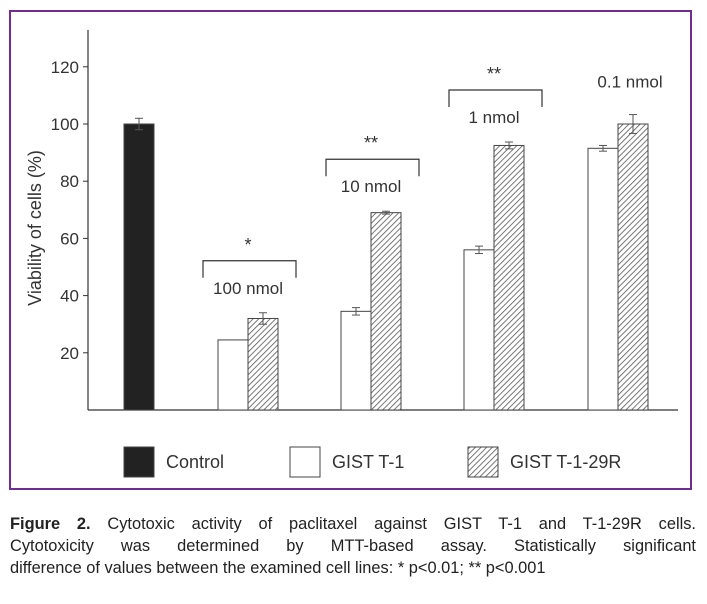 The height and width of the screenshot is (604, 707). What do you see at coordinates (248, 288) in the screenshot?
I see `concentration-label: 100 nmol` at bounding box center [248, 288].